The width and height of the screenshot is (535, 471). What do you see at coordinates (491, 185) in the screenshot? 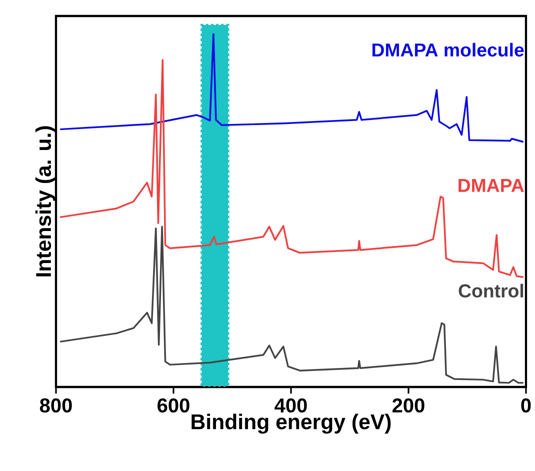
I see `series-label: DMAPA` at bounding box center [491, 185].